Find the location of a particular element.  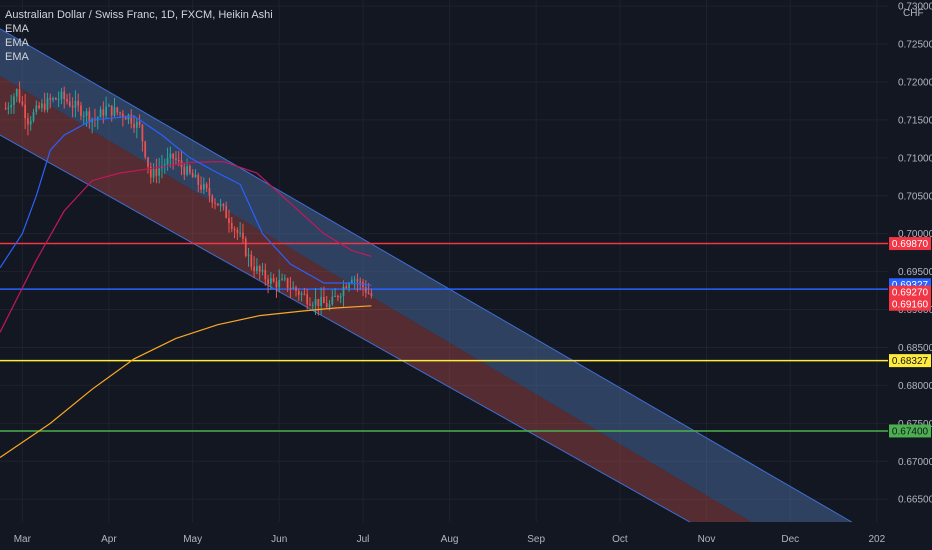

x-tick-label: Nov is located at coordinates (707, 539).